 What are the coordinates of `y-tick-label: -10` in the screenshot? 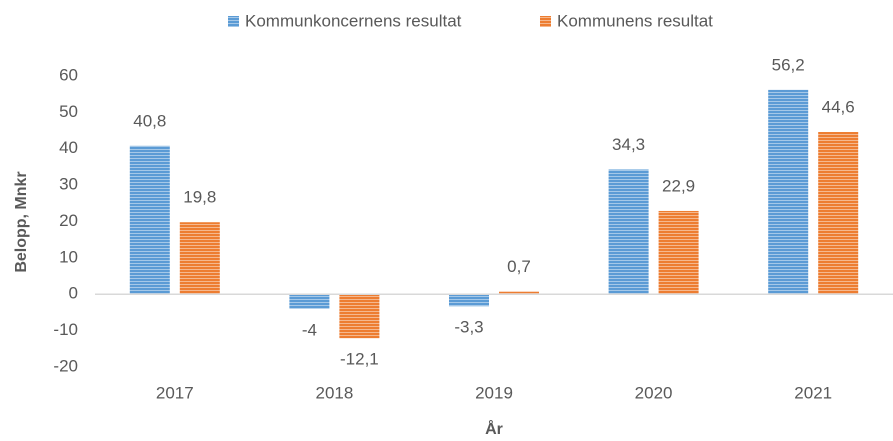 It's located at (65, 329).